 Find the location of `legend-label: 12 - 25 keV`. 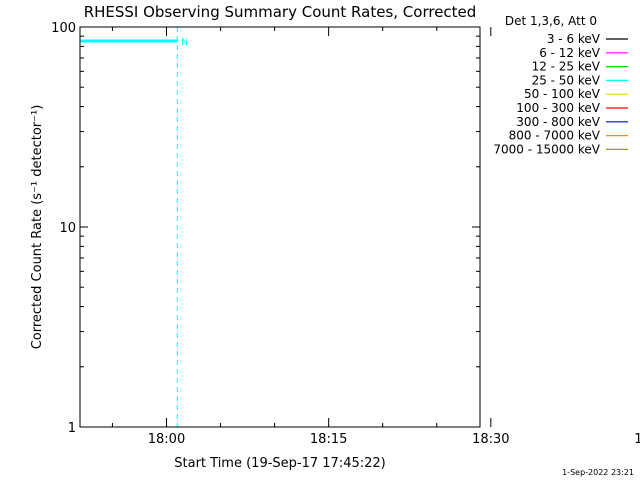

legend-label: 12 - 25 keV is located at coordinates (566, 67).